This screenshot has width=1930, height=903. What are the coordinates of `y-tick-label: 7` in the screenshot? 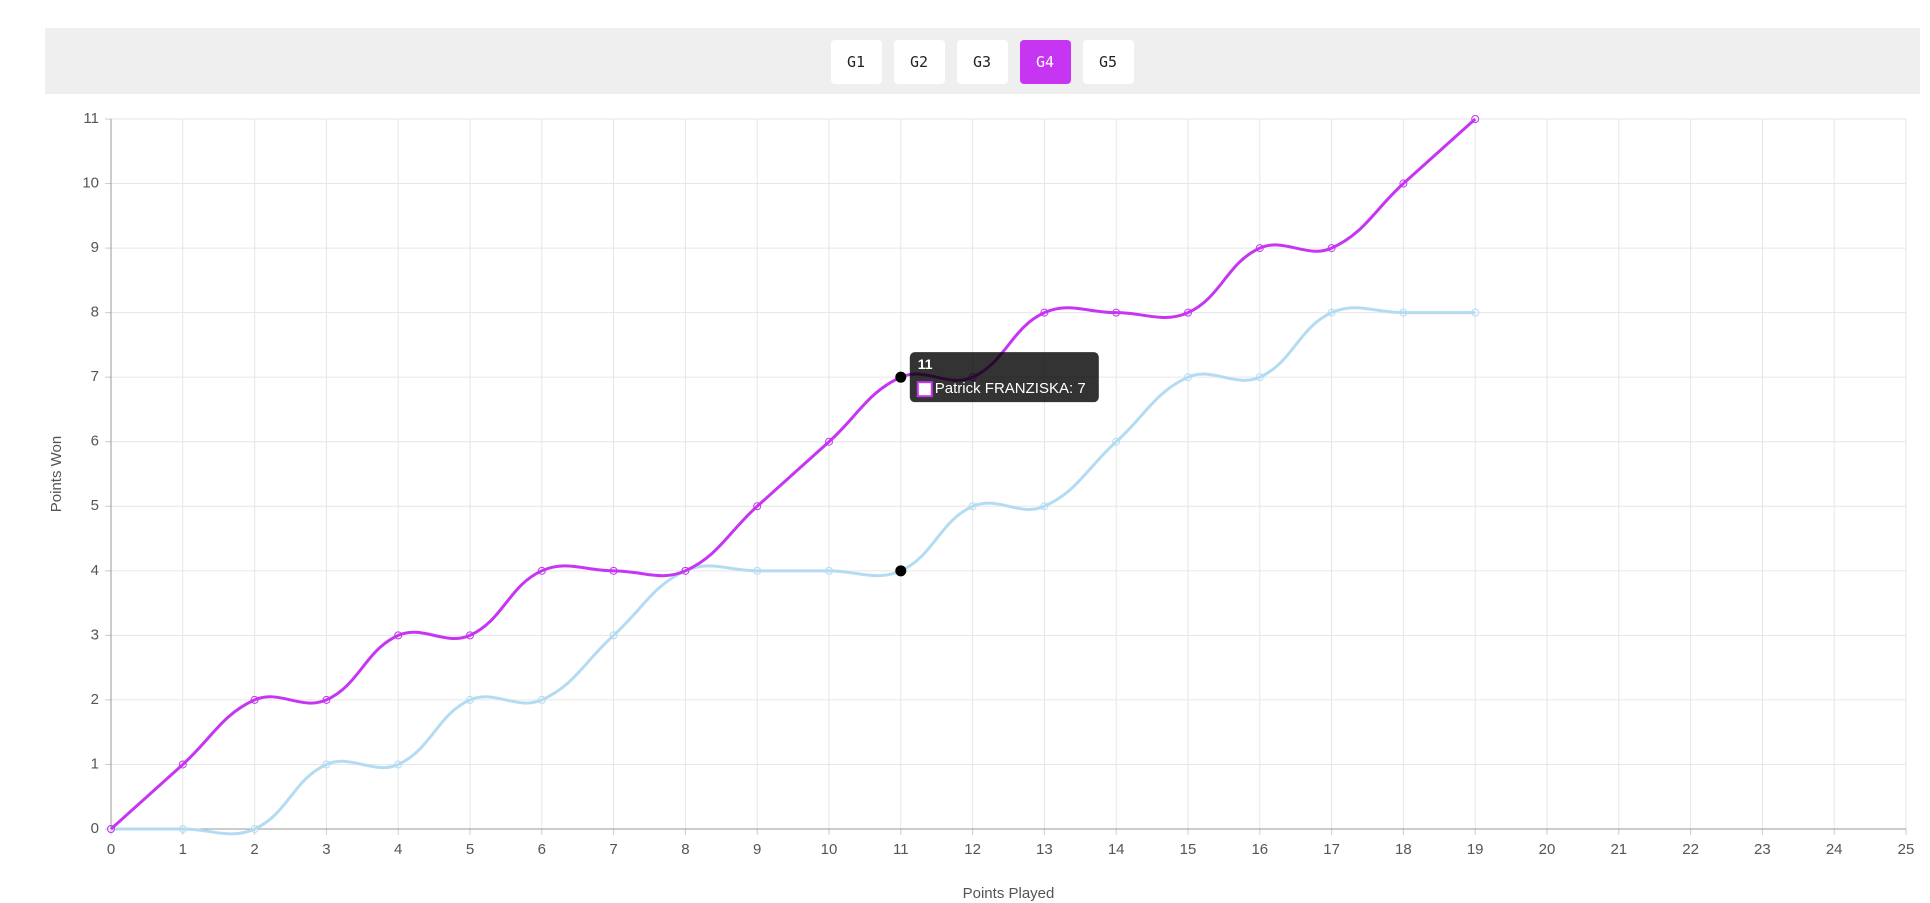 It's located at (95, 376).